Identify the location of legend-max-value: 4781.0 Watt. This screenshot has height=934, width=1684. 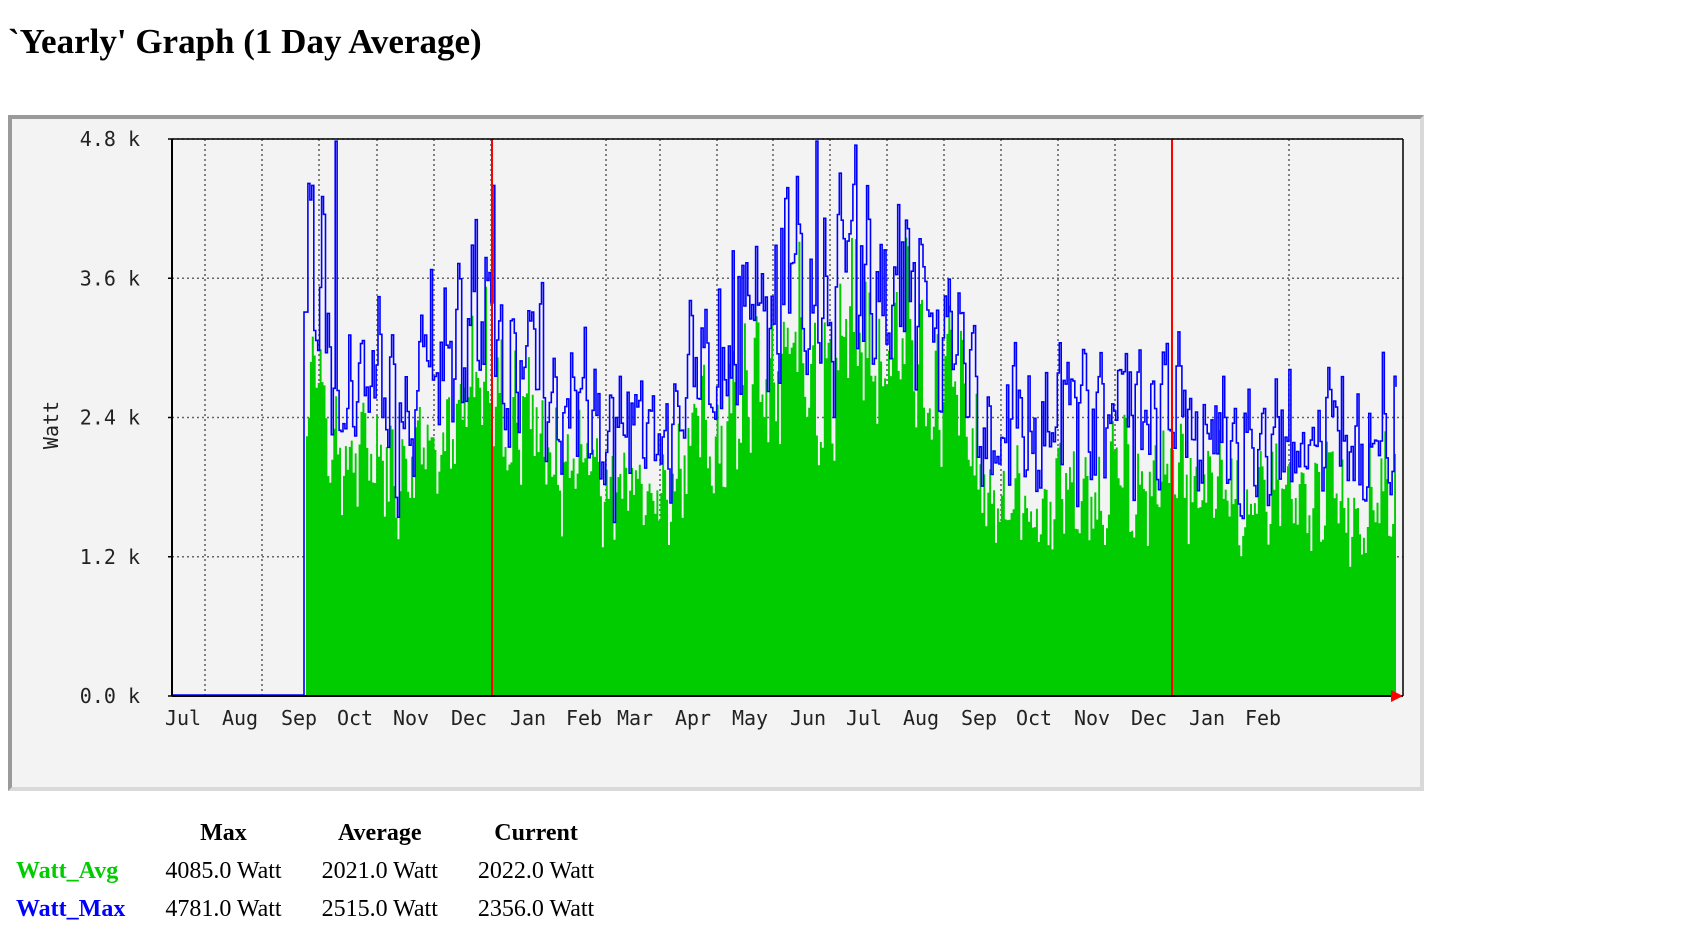
(223, 908).